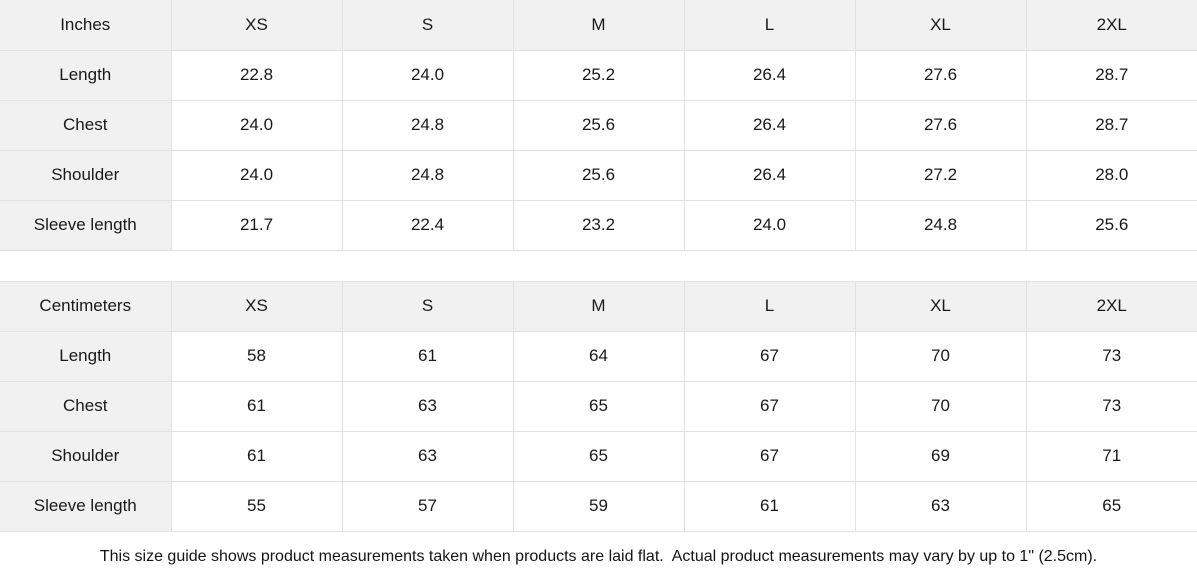  I want to click on measurement-cell: 69, so click(940, 456).